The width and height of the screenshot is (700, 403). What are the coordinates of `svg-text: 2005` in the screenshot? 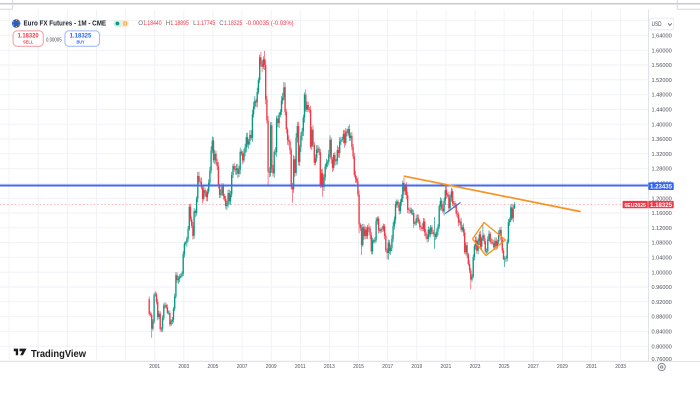 It's located at (213, 367).